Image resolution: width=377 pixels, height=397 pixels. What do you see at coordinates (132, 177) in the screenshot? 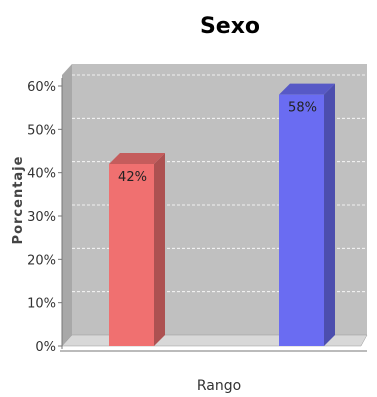
I see `data-label: 42%` at bounding box center [132, 177].